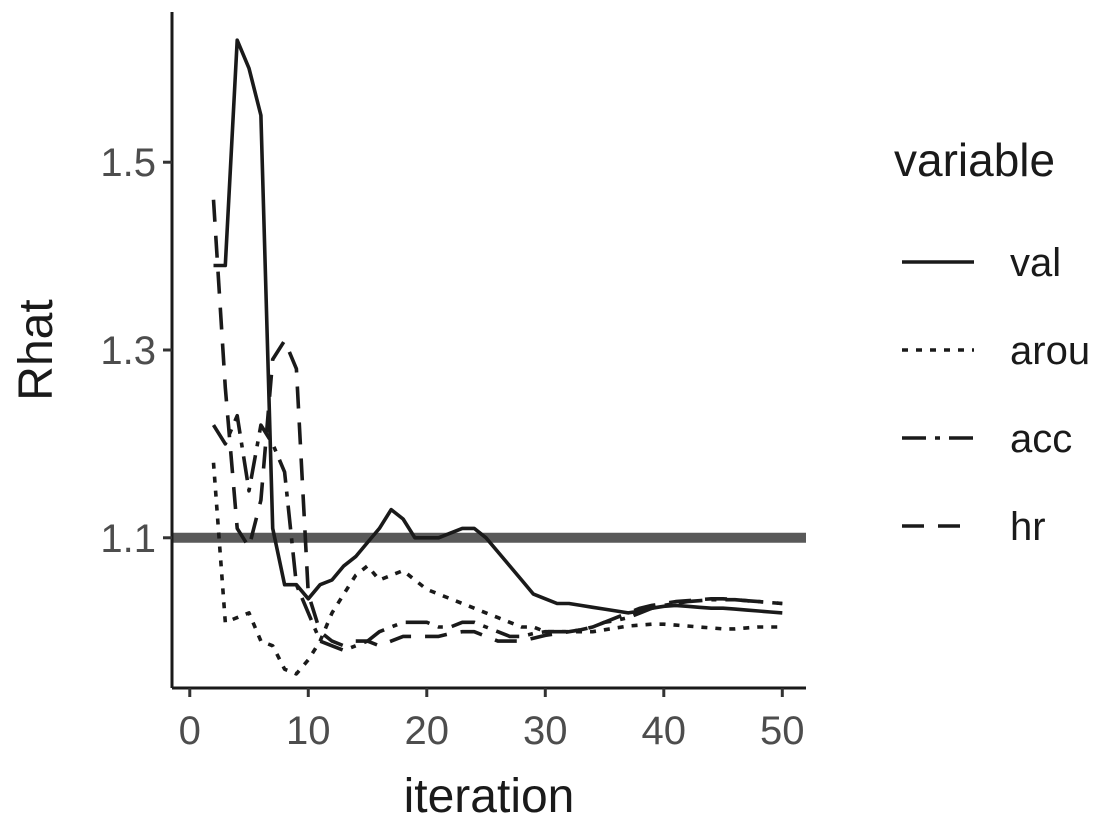 Image resolution: width=1118 pixels, height=827 pixels. Describe the element at coordinates (664, 731) in the screenshot. I see `x-tick-label: 40` at that location.